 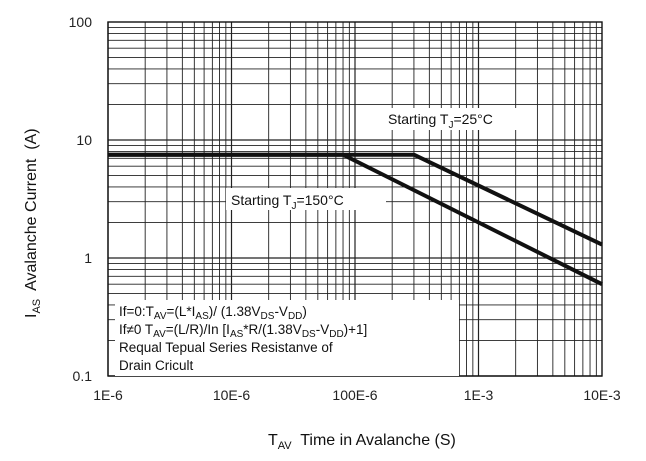 I want to click on x-axis-ticks: 1E-6 10E-6 100E-6 1E-3 10E-3, so click(x=357, y=395).